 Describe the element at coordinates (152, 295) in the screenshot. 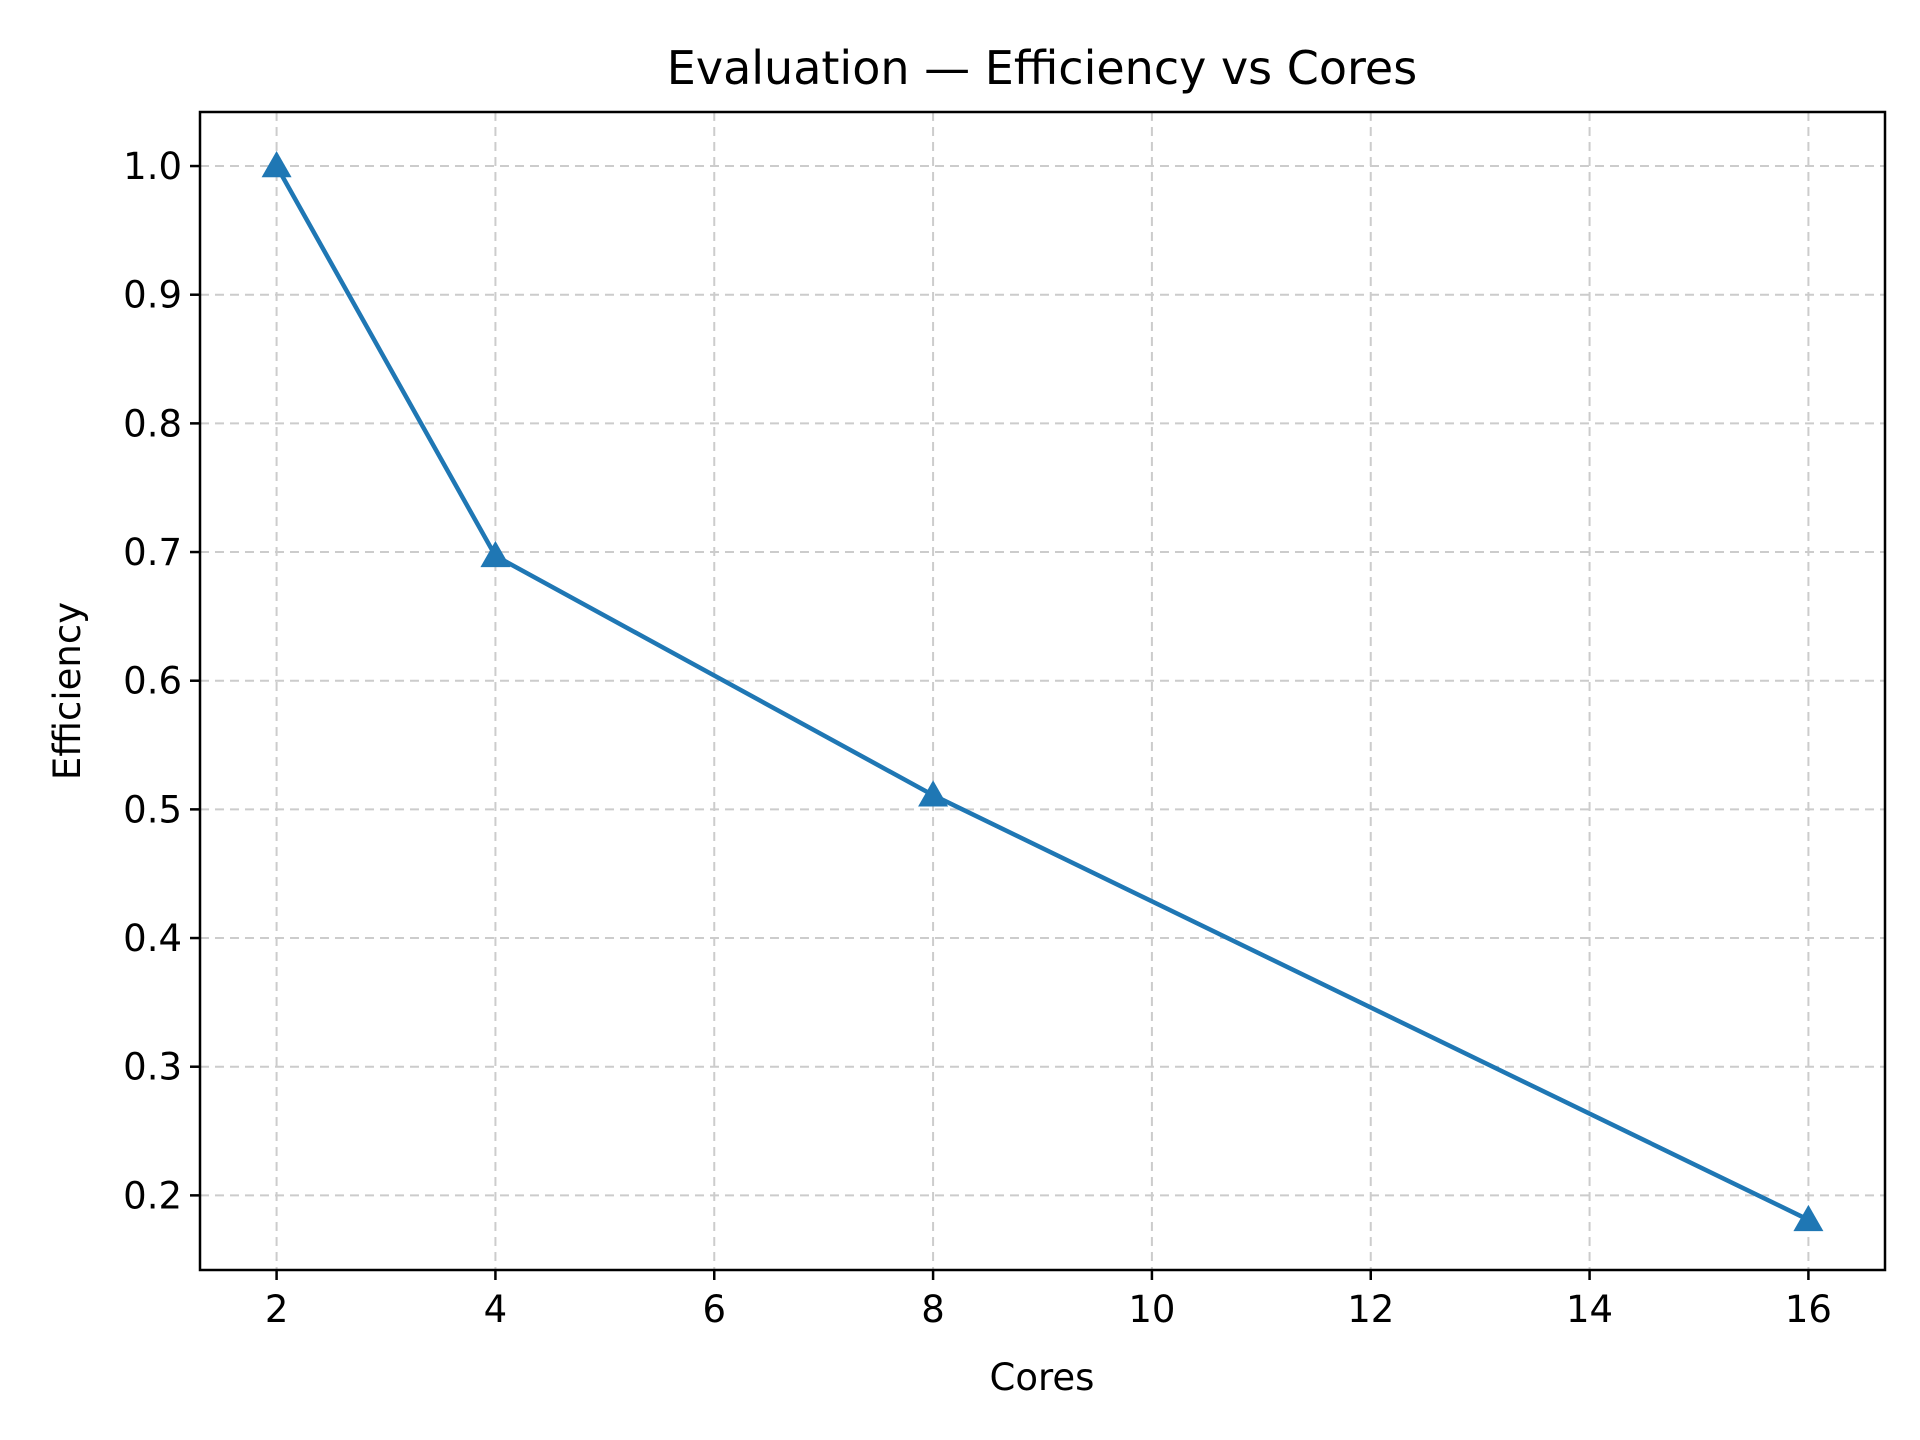

I see `y-tick-label: 0.9` at that location.